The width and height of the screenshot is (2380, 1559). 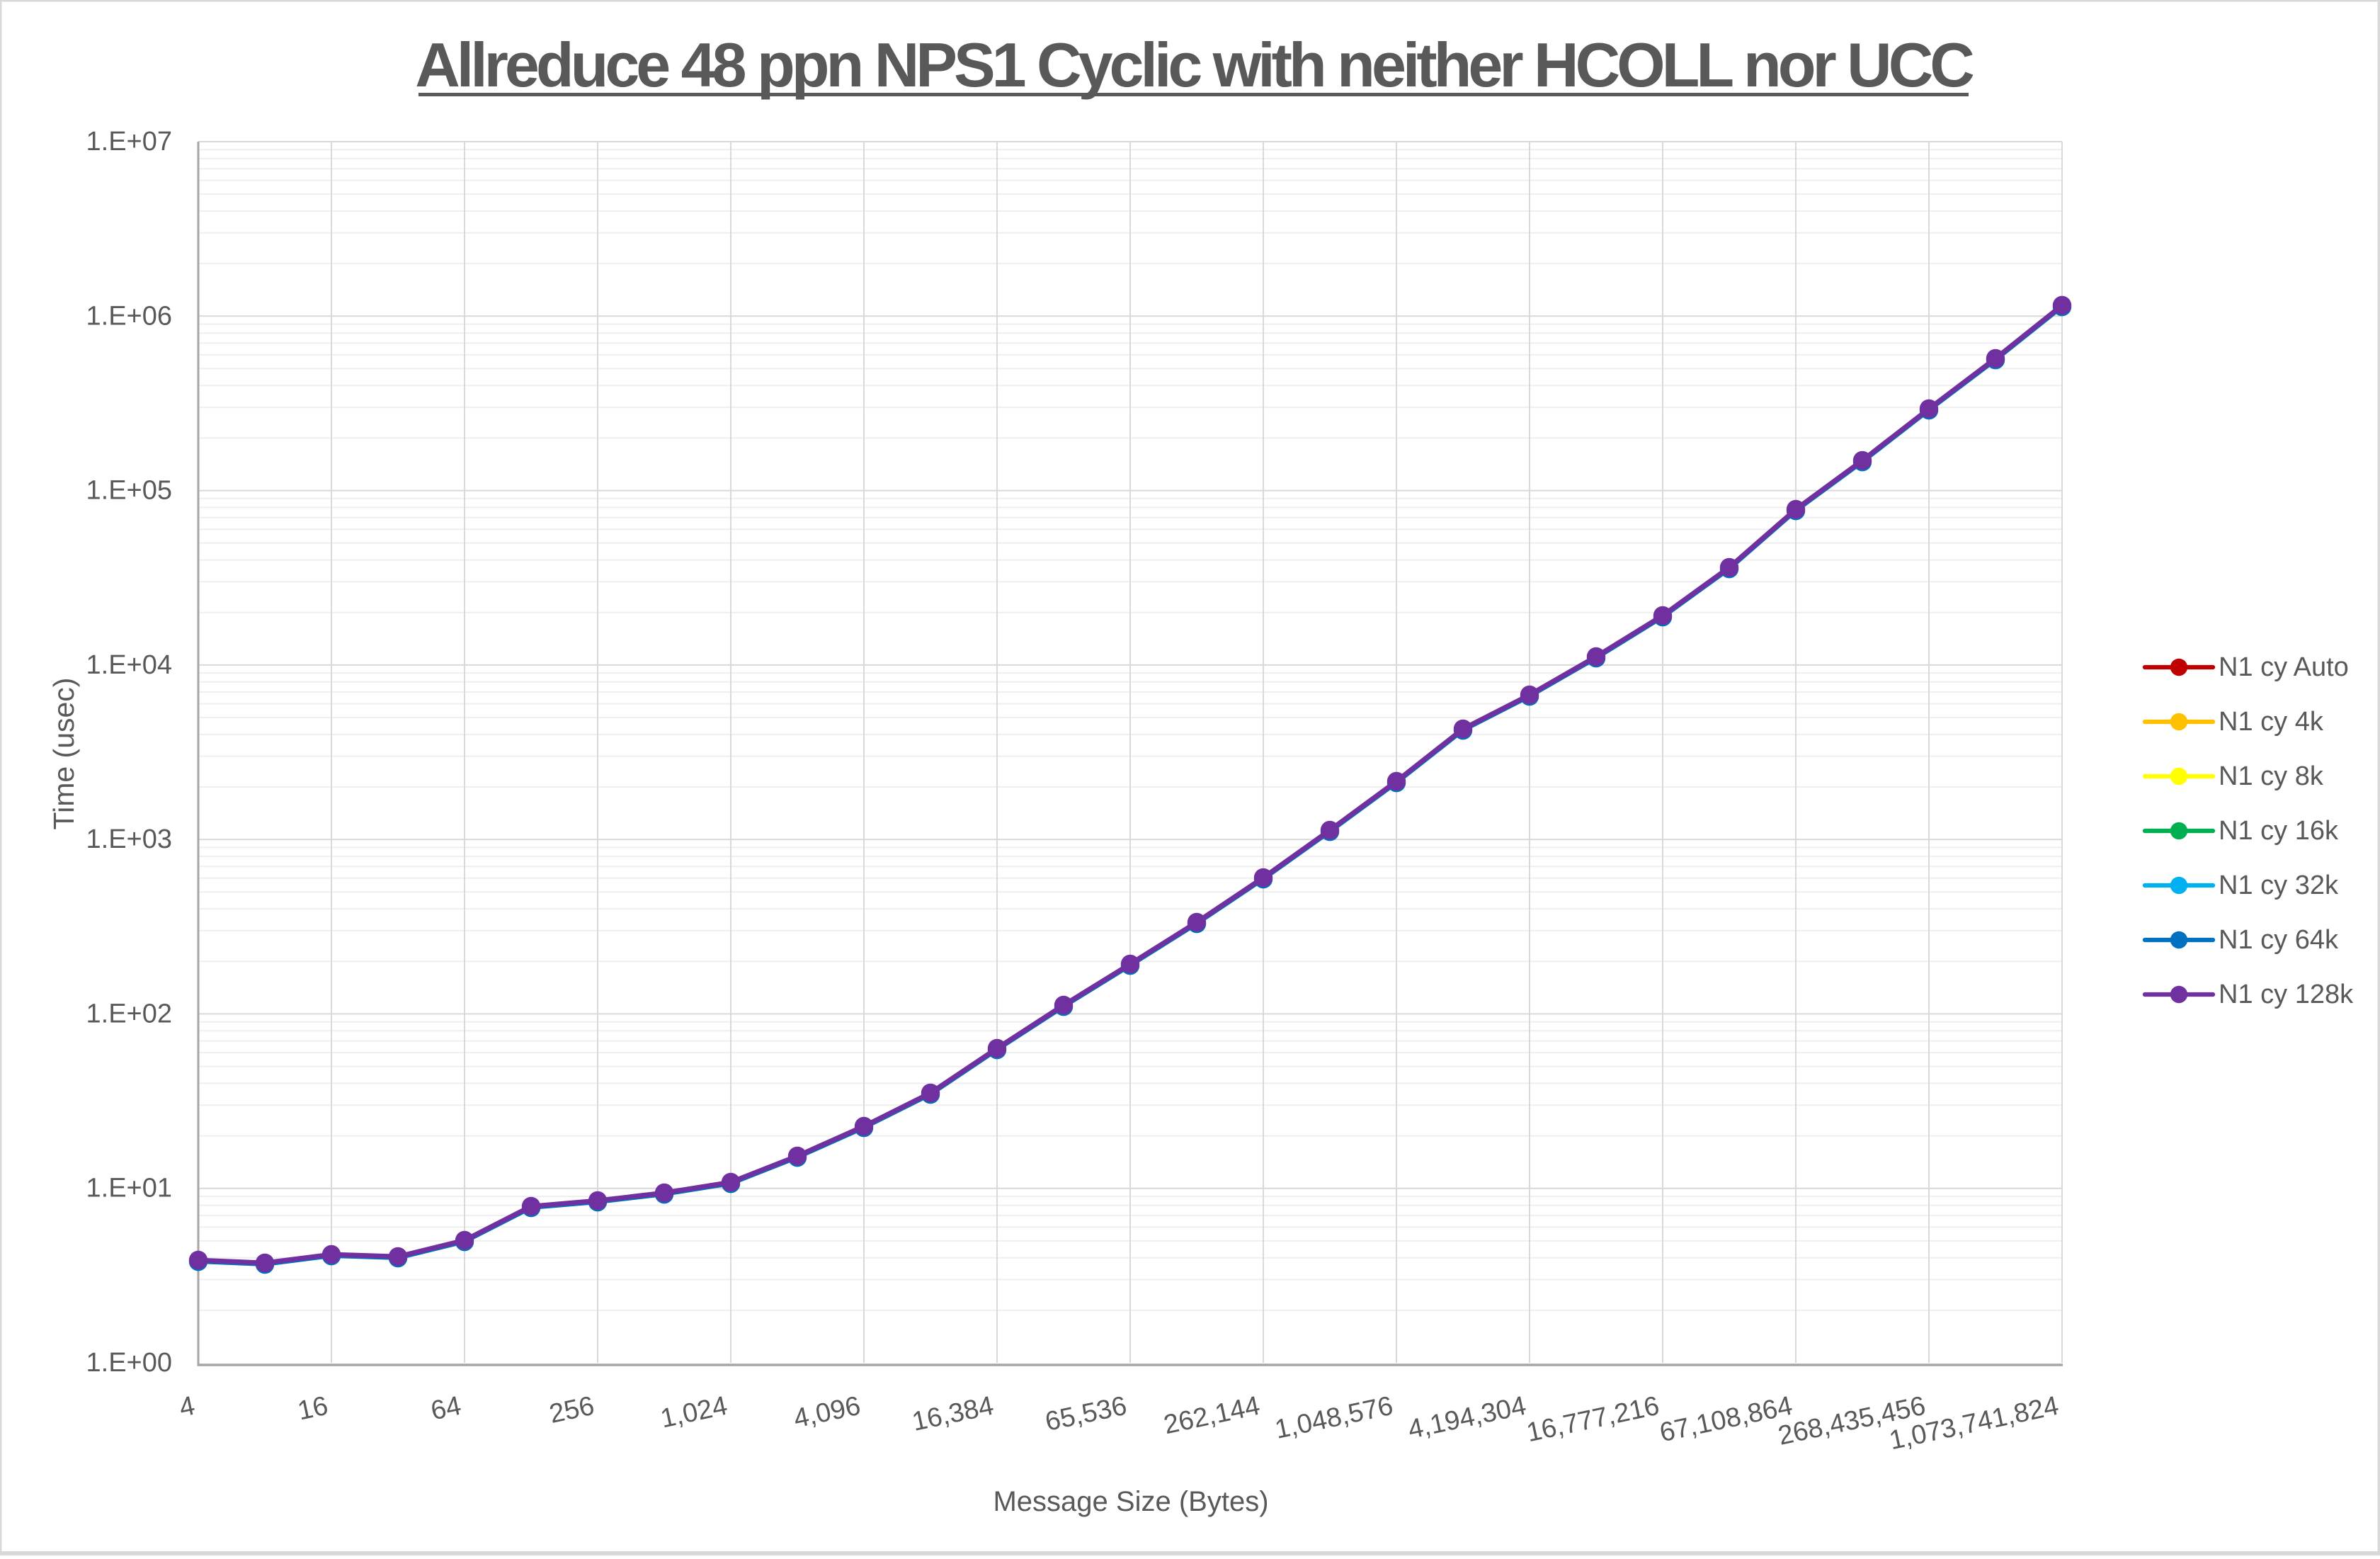 What do you see at coordinates (129, 142) in the screenshot?
I see `svg-text: 1.E+07` at bounding box center [129, 142].